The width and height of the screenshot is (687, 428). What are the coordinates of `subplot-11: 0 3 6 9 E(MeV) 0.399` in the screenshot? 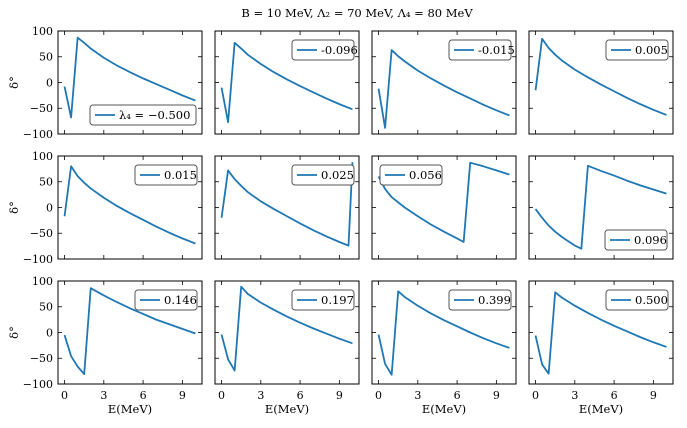 It's located at (444, 348).